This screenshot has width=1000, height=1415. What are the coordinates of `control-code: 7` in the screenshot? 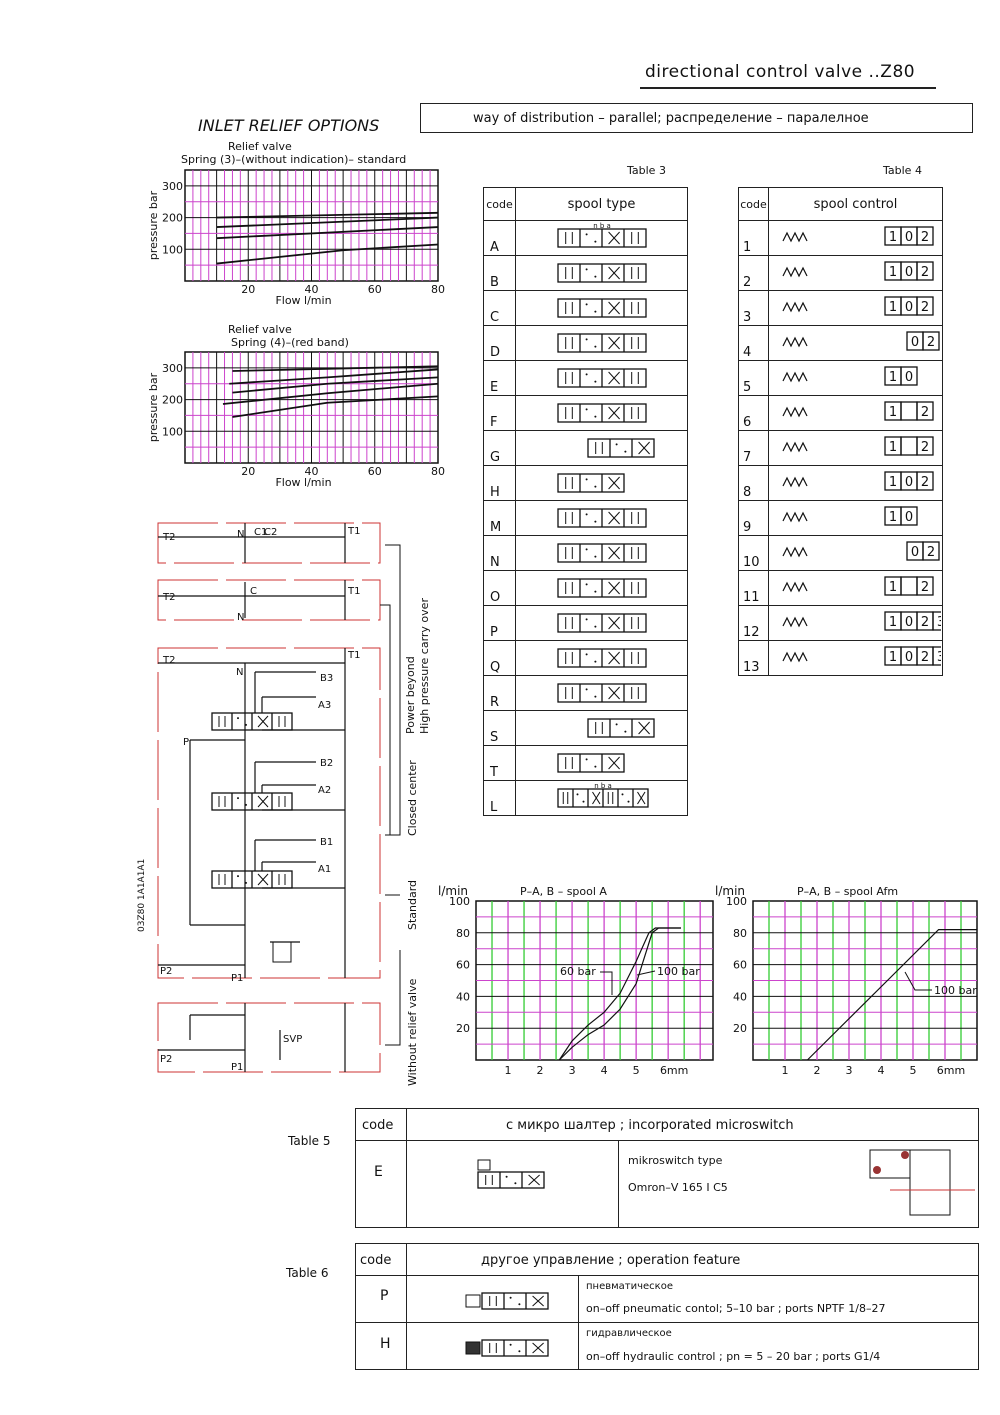 It's located at (753, 448).